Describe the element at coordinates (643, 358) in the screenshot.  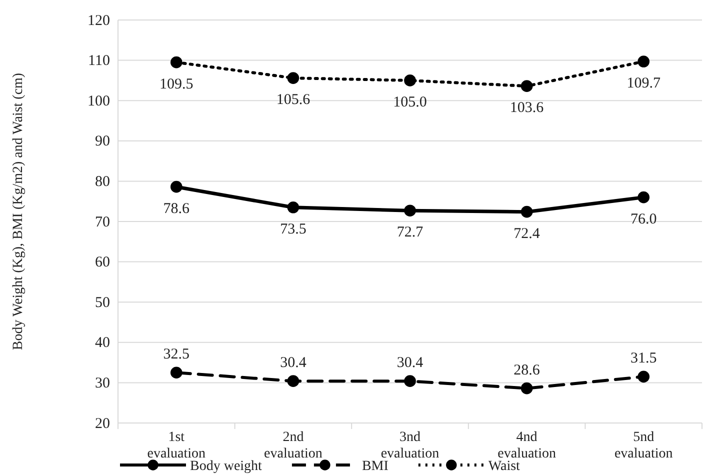
I see `data-label: 31.5` at that location.